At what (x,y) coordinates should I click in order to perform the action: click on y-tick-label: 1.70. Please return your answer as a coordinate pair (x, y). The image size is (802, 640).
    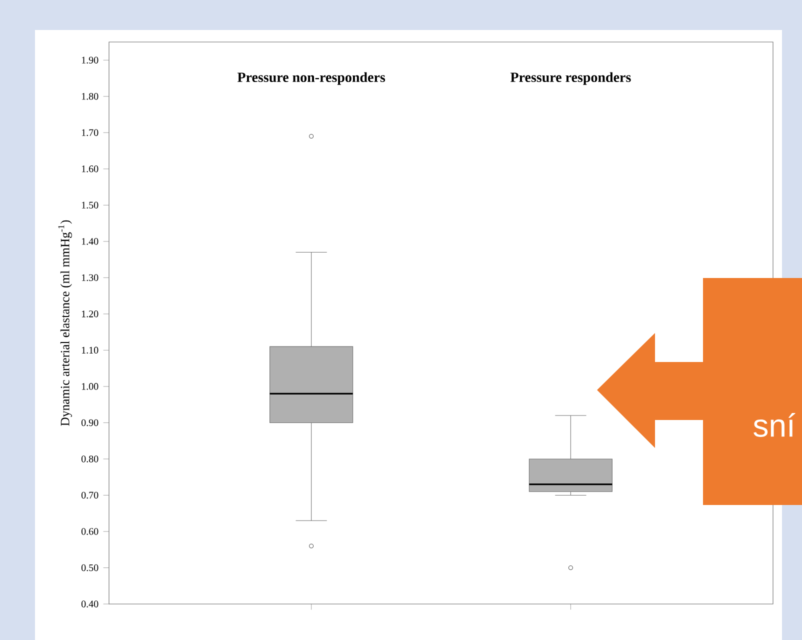
    Looking at the image, I should click on (90, 132).